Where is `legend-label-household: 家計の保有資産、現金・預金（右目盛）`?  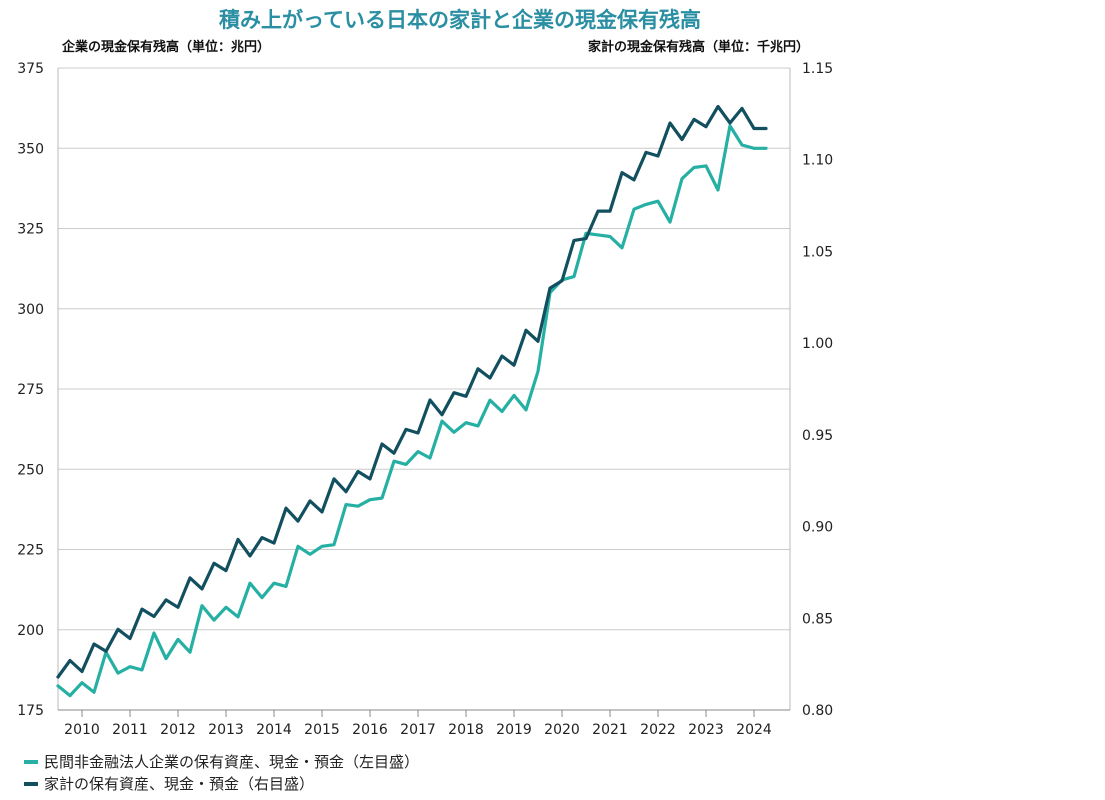
legend-label-household: 家計の保有資産、現金・預金（右目盛） is located at coordinates (179, 784).